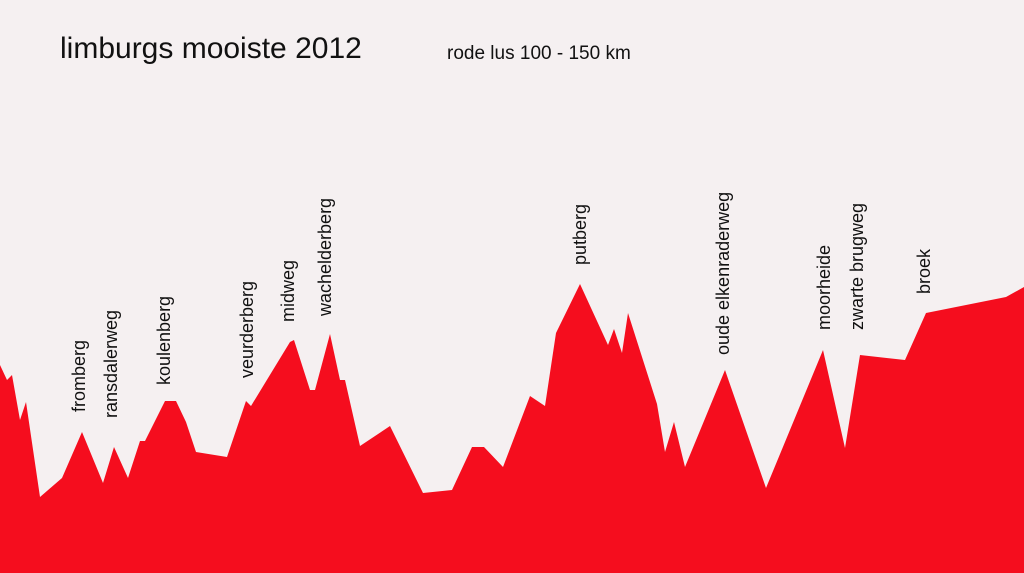 This screenshot has width=1024, height=573. Describe the element at coordinates (857, 266) in the screenshot. I see `climb-label: zwarte brugweg` at that location.